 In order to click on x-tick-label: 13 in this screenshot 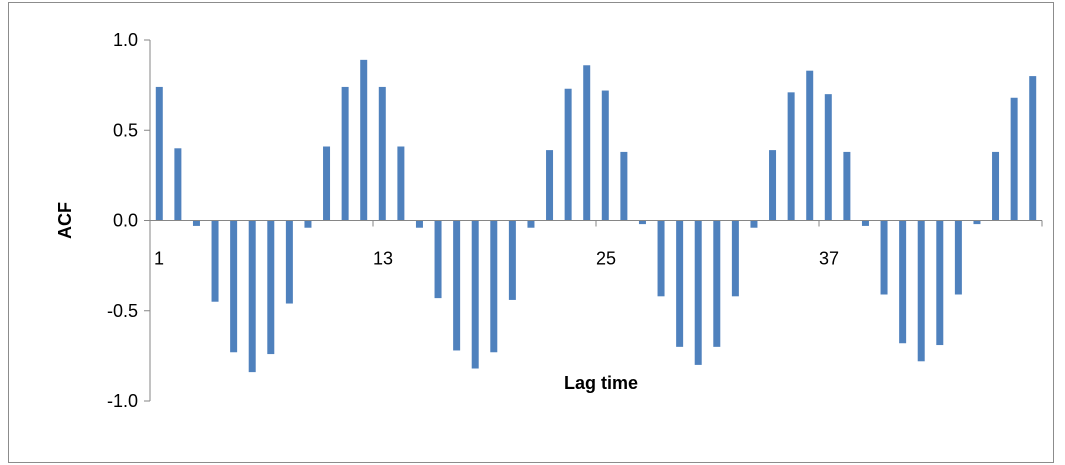, I will do `click(383, 259)`.